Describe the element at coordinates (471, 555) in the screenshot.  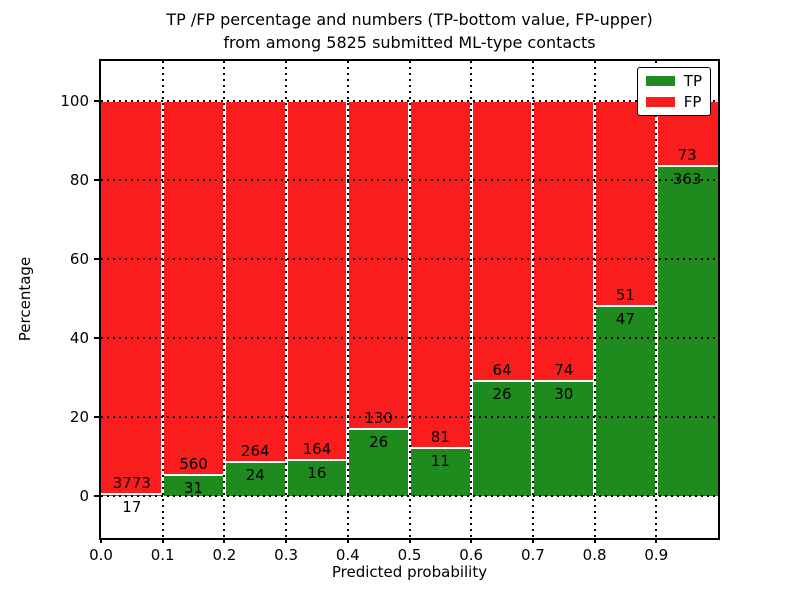
I see `x-tick-label: 0.6` at that location.